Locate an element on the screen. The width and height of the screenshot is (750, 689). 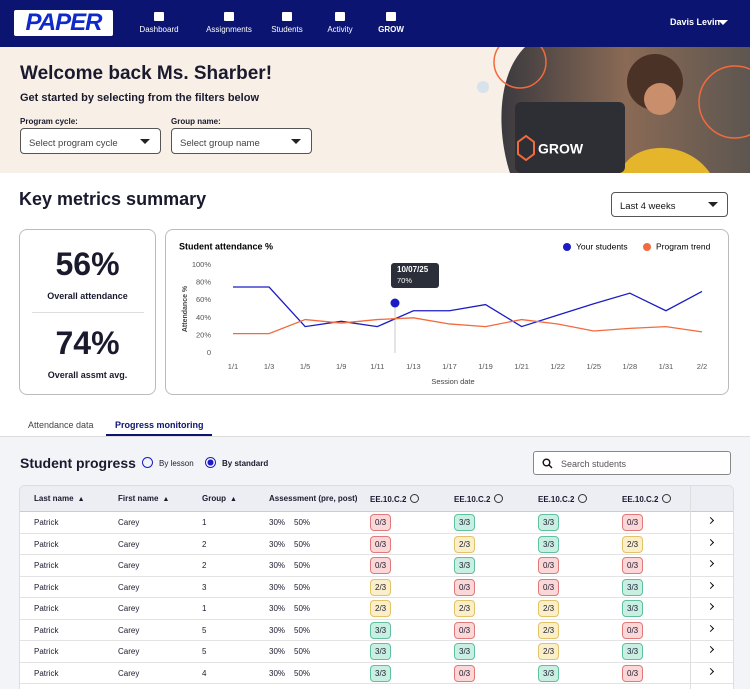
table-row: PatrickCarey530%50%3/33/32/33/3 is located at coordinates (376, 651).